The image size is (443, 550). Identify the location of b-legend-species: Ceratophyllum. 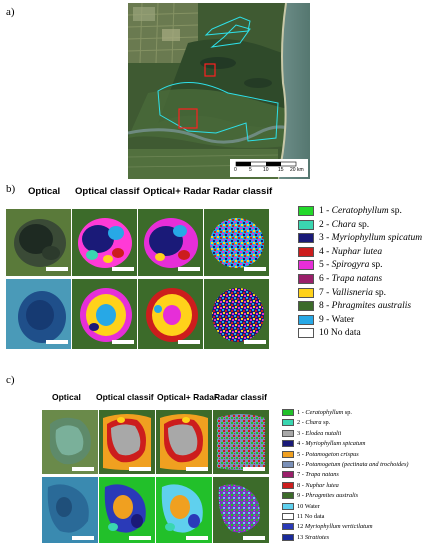
(360, 211).